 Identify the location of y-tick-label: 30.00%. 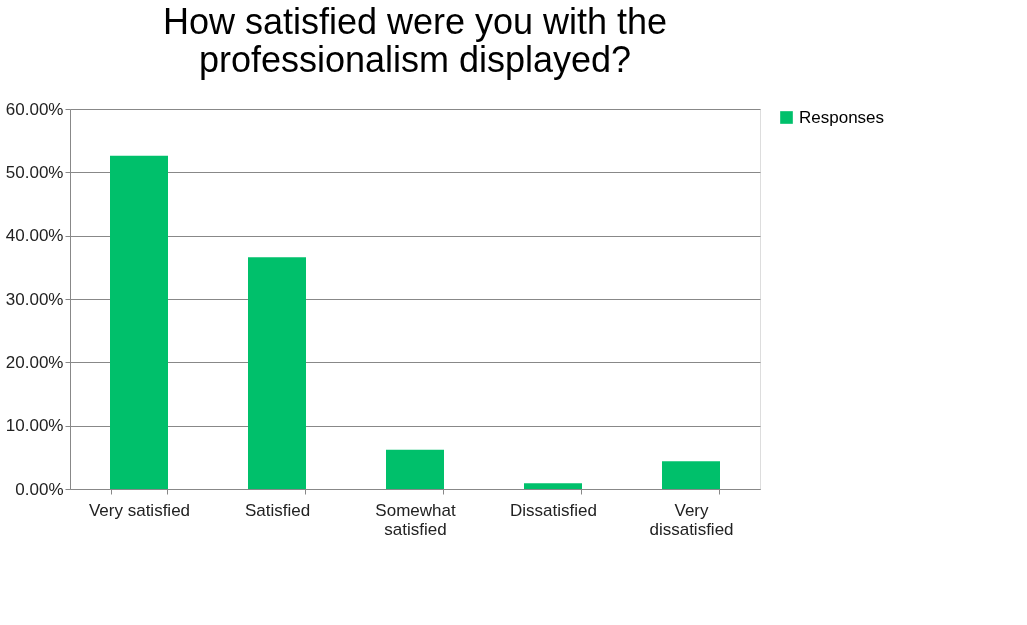
(34, 299).